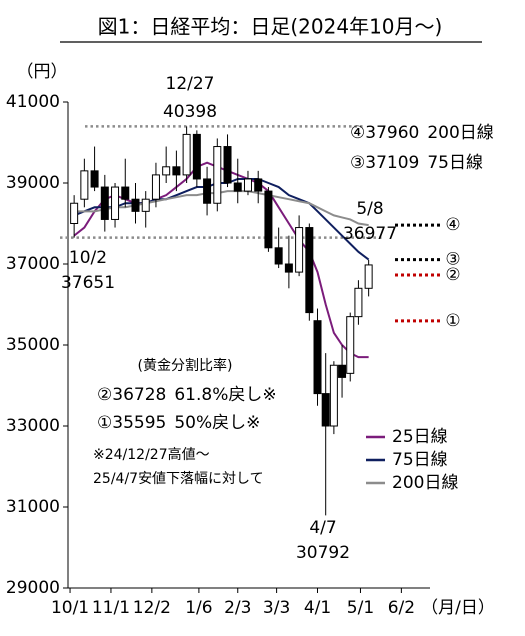 The height and width of the screenshot is (636, 525). What do you see at coordinates (225, 395) in the screenshot?
I see `level-text-desc: 61.8%戻し※` at bounding box center [225, 395].